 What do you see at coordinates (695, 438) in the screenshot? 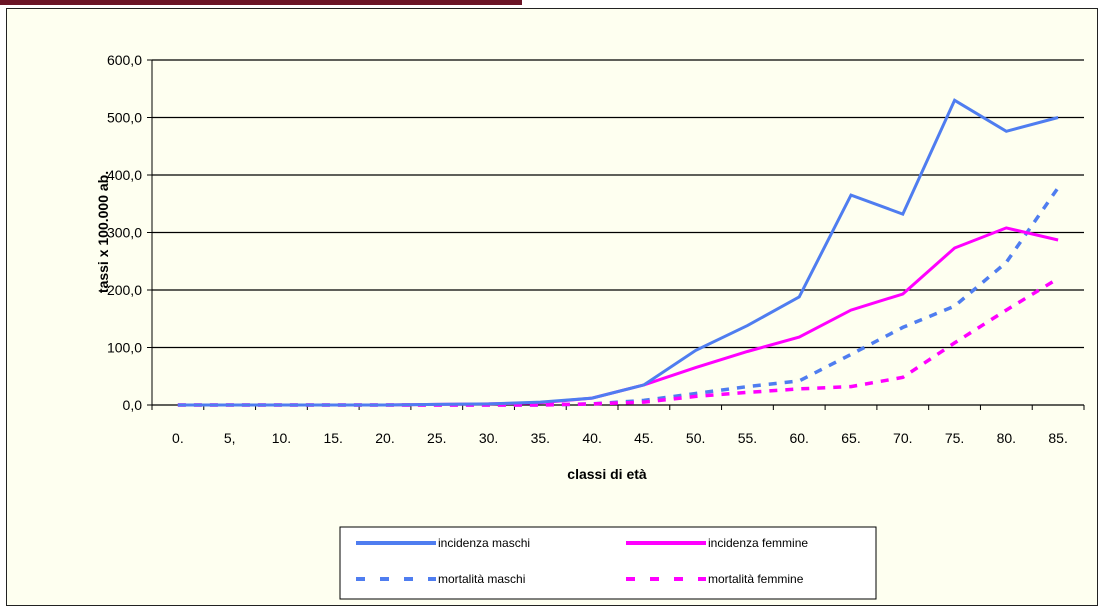
I see `x-tick-label: 50.` at bounding box center [695, 438].